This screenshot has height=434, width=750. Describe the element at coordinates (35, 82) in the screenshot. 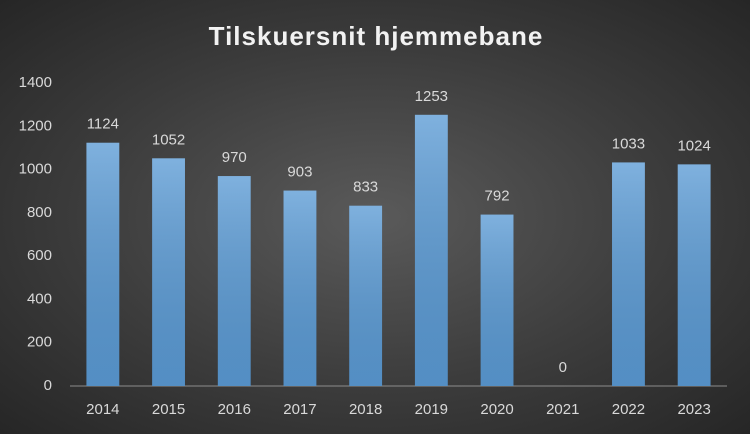

I see `y-tick-label: 1400` at that location.